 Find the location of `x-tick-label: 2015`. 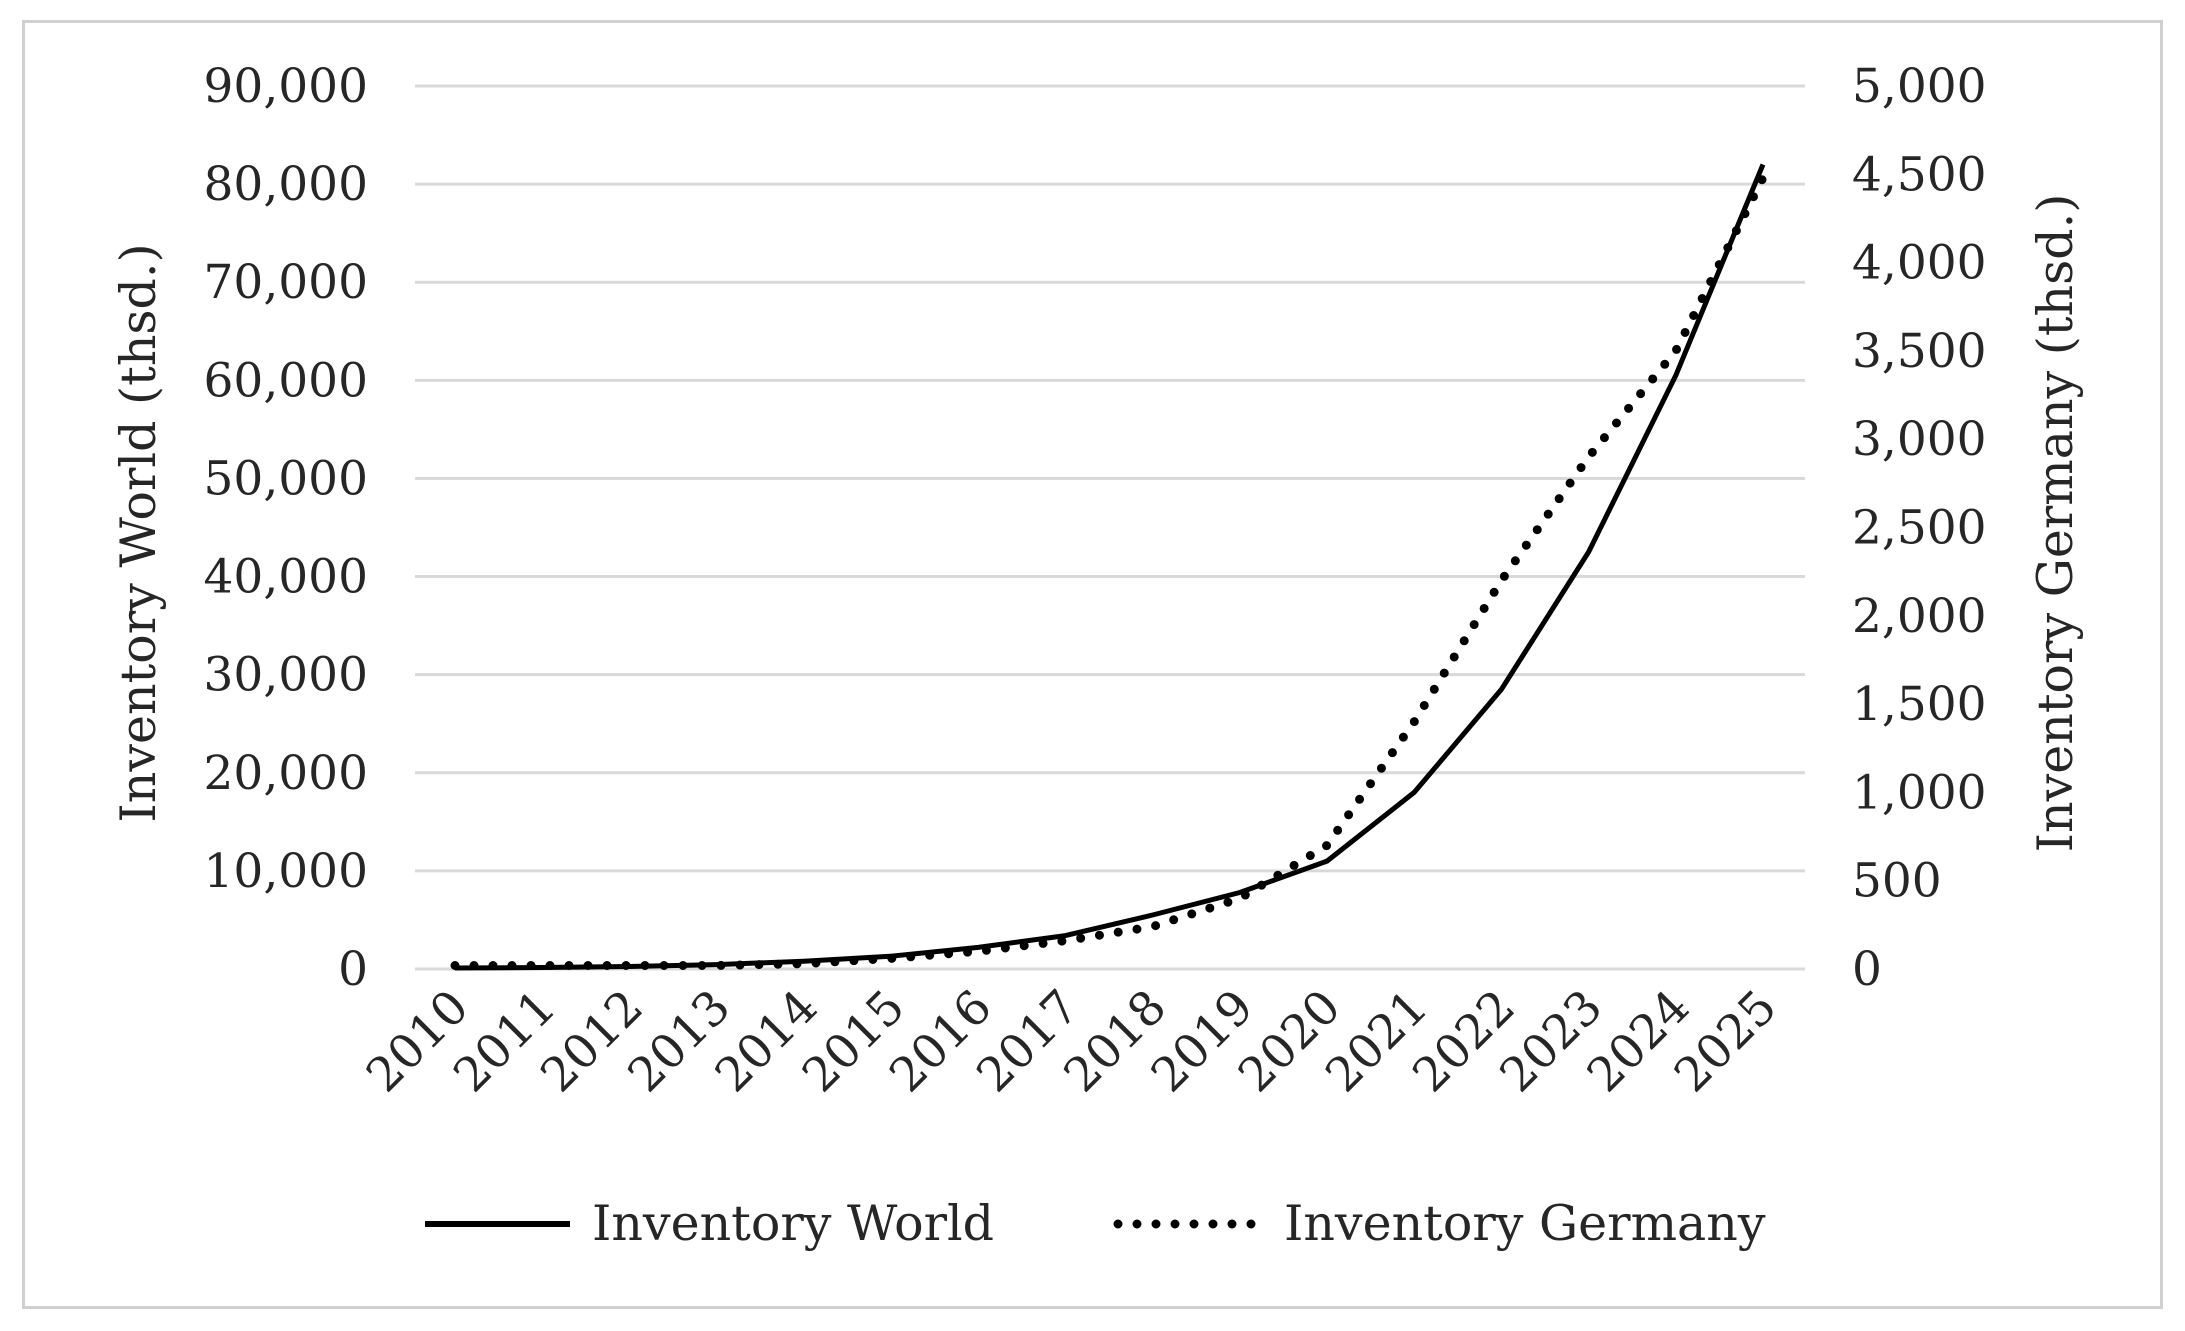

x-tick-label: 2015 is located at coordinates (853, 1041).